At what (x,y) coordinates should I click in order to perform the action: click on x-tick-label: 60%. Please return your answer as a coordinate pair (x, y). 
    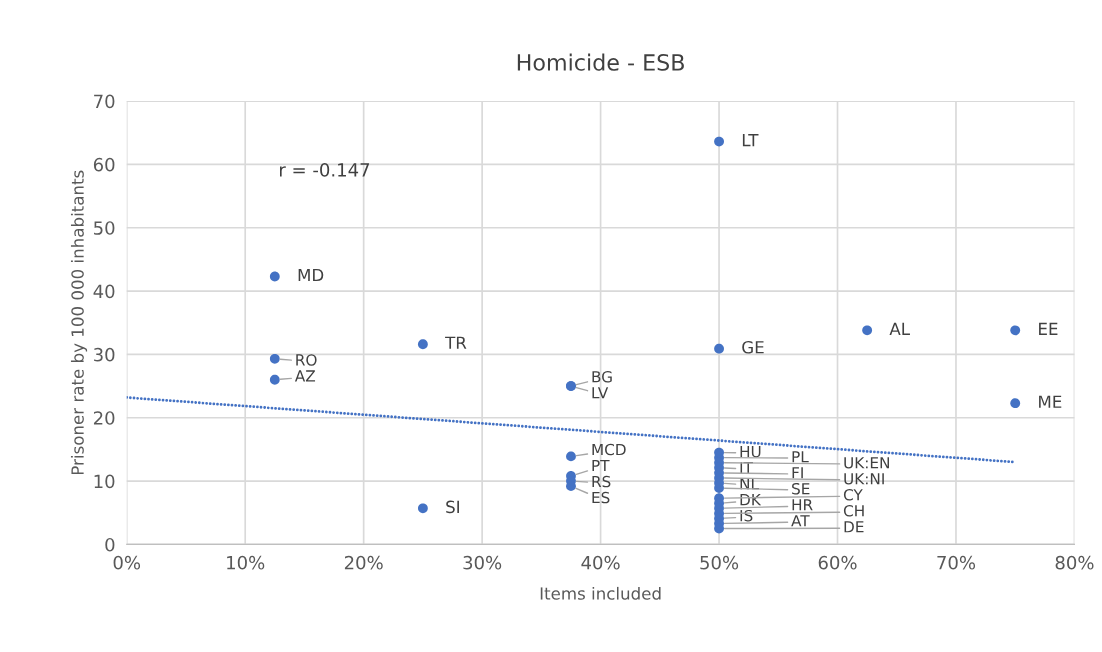
    Looking at the image, I should click on (837, 562).